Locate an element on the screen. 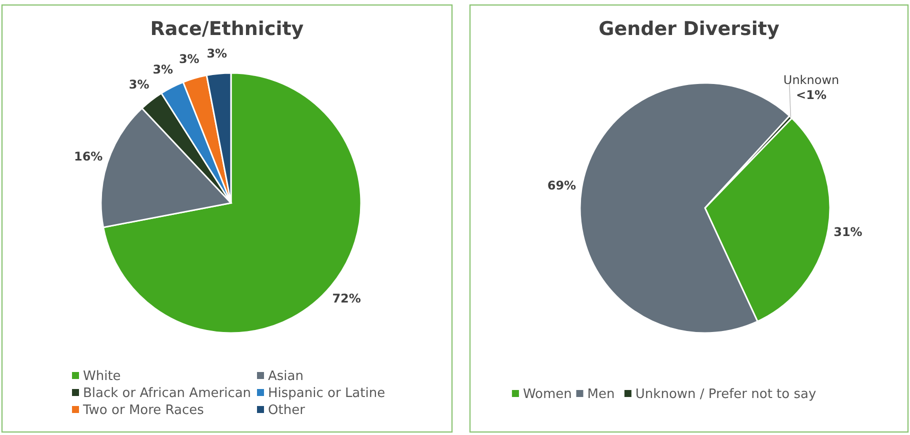 The width and height of the screenshot is (910, 435). legend-label: Hispanic or Latine is located at coordinates (327, 393).